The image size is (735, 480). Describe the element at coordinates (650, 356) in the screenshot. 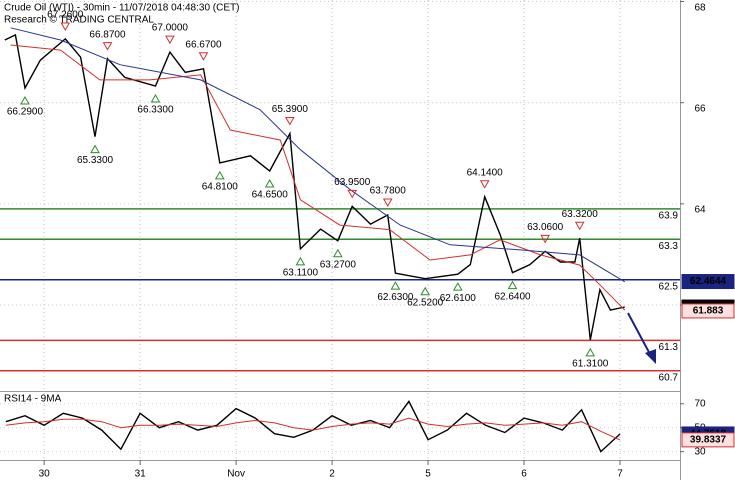

I see `projection-arrowhead` at that location.